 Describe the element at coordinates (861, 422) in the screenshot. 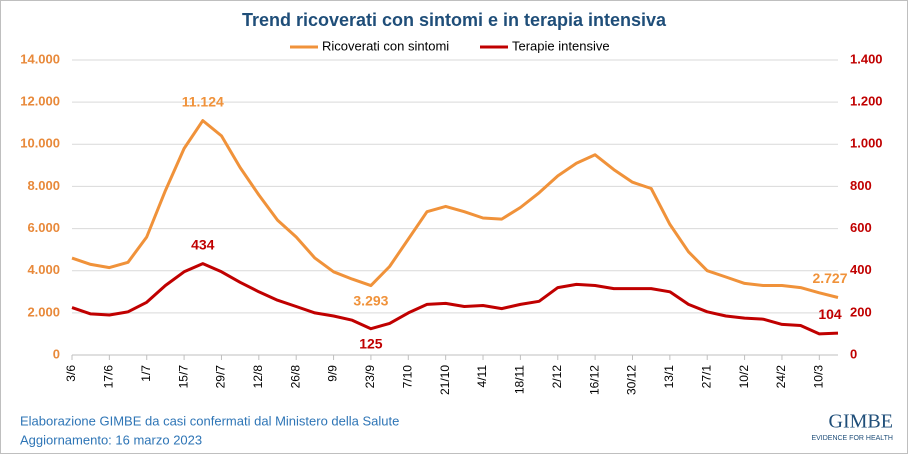

I see `logo: GIMBE` at that location.